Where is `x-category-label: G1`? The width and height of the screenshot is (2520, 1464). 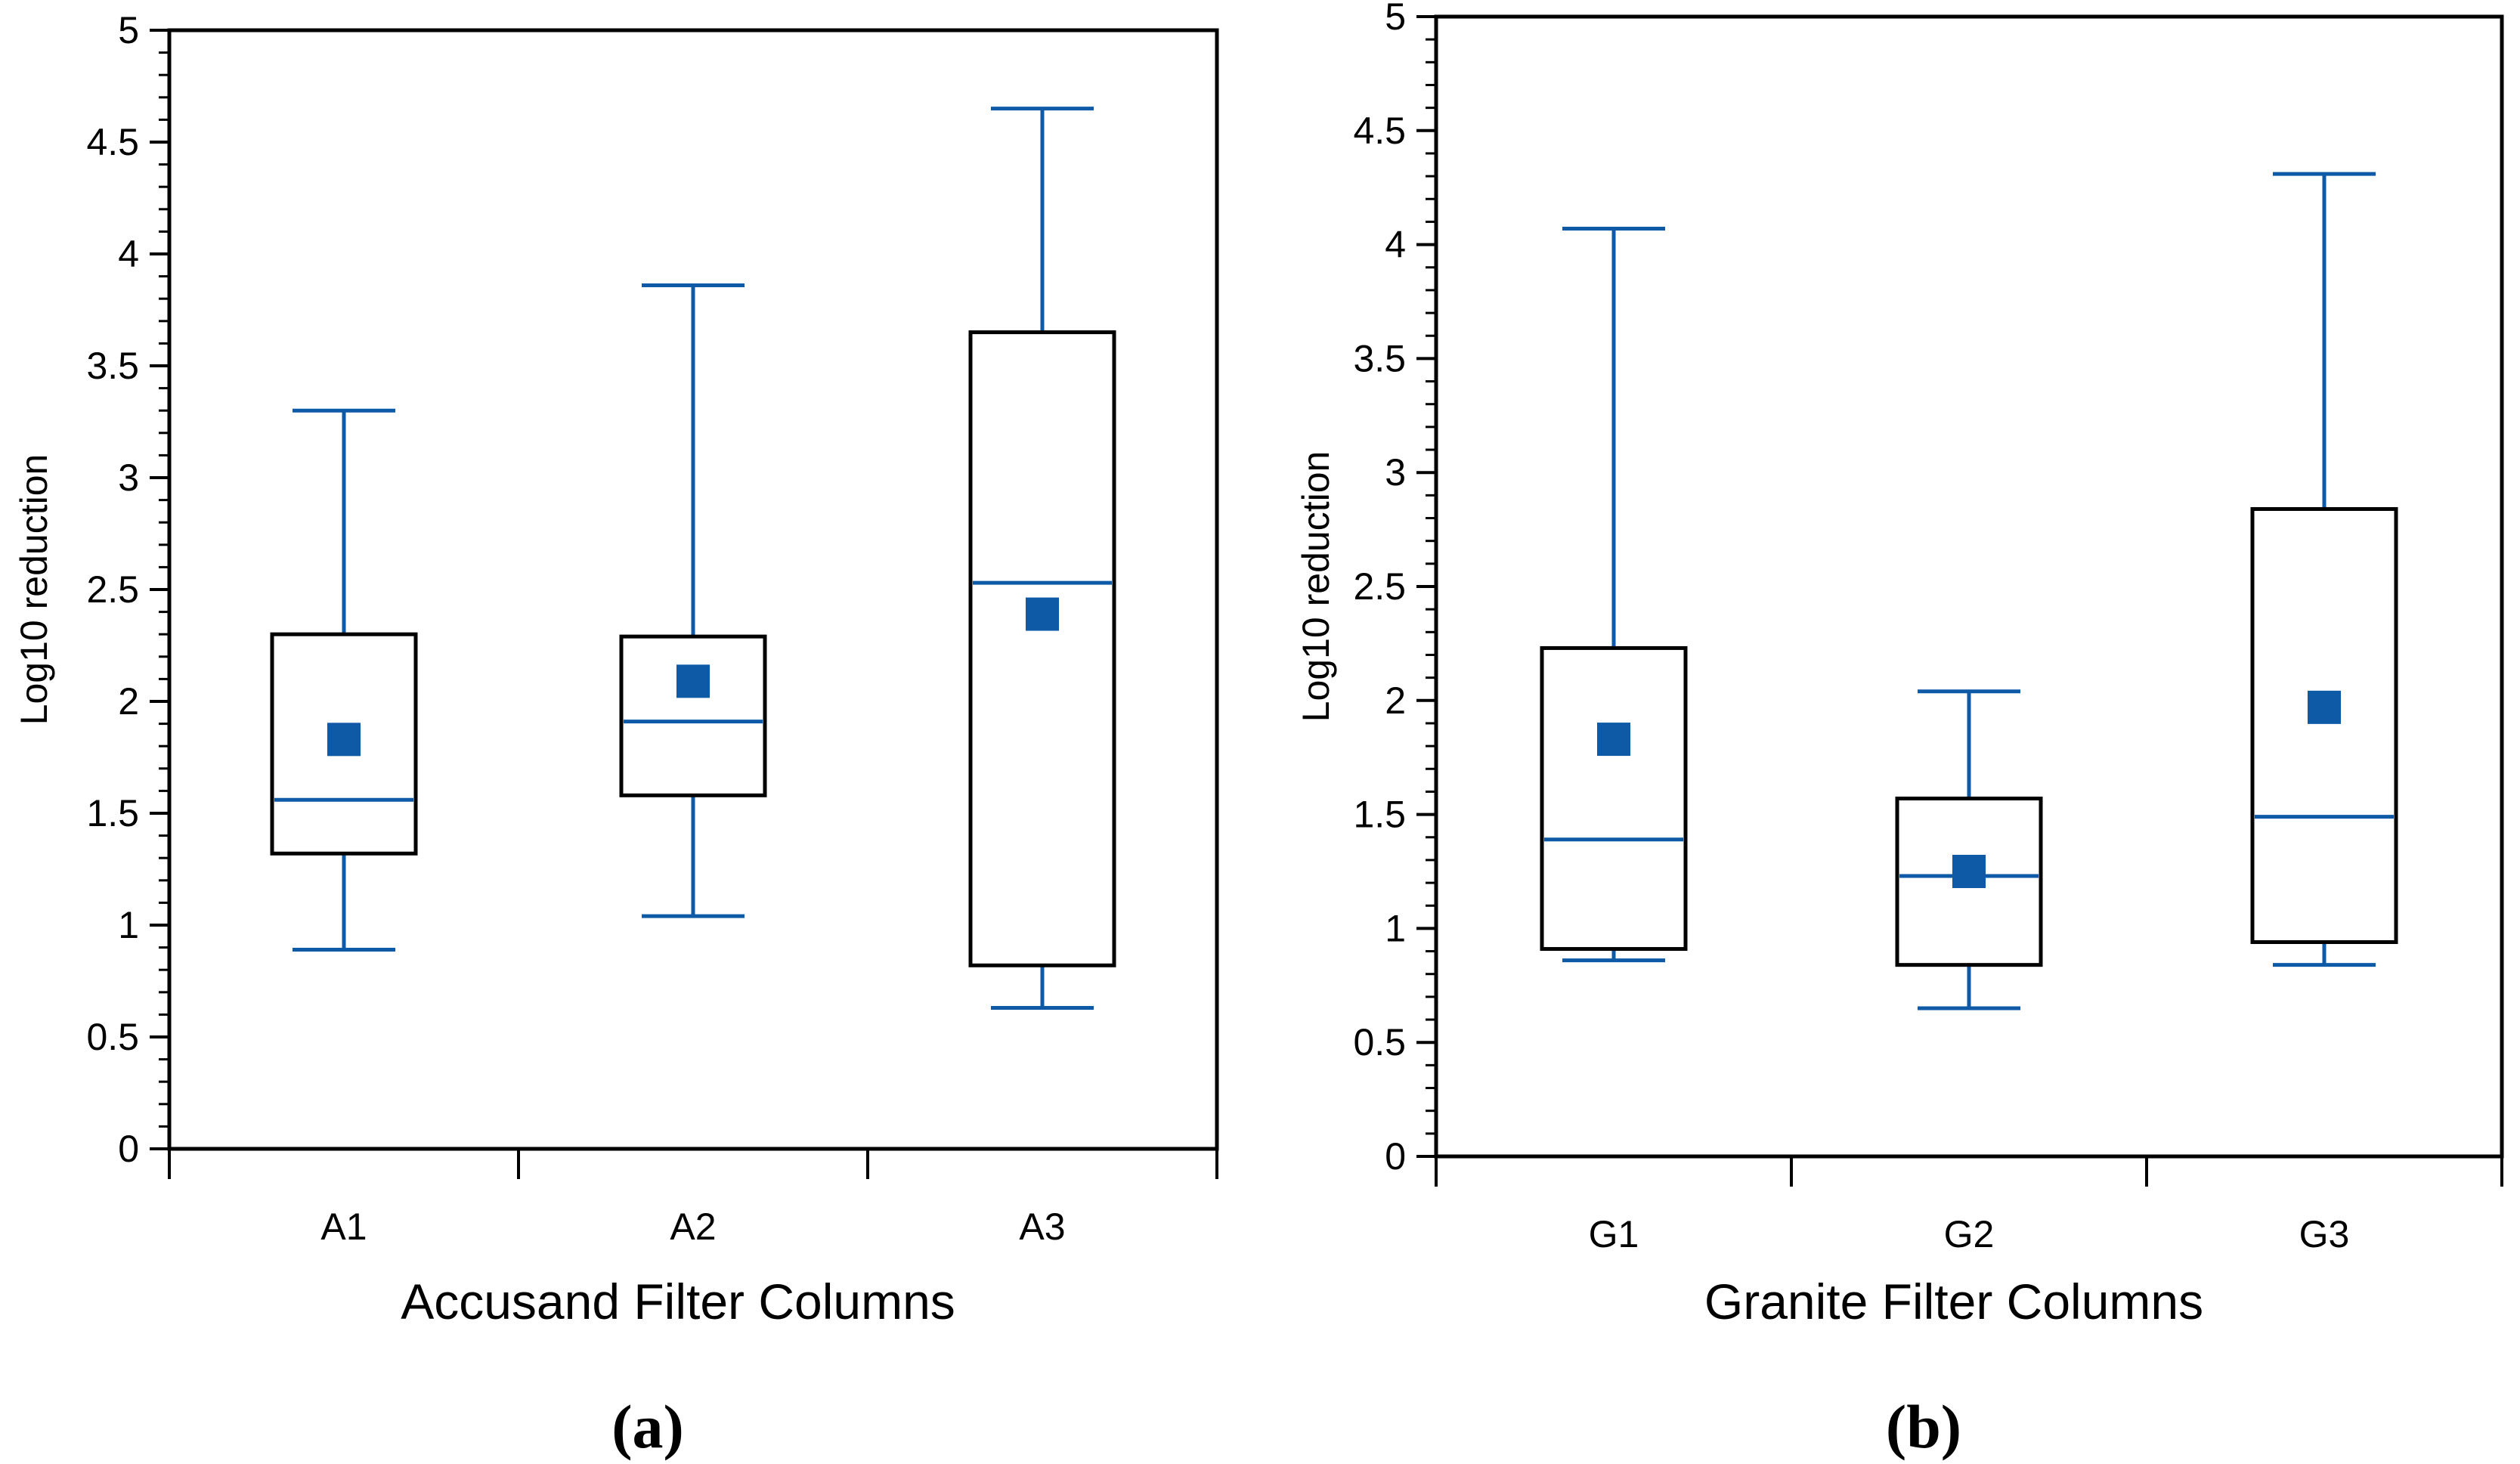 x-category-label: G1 is located at coordinates (1614, 1234).